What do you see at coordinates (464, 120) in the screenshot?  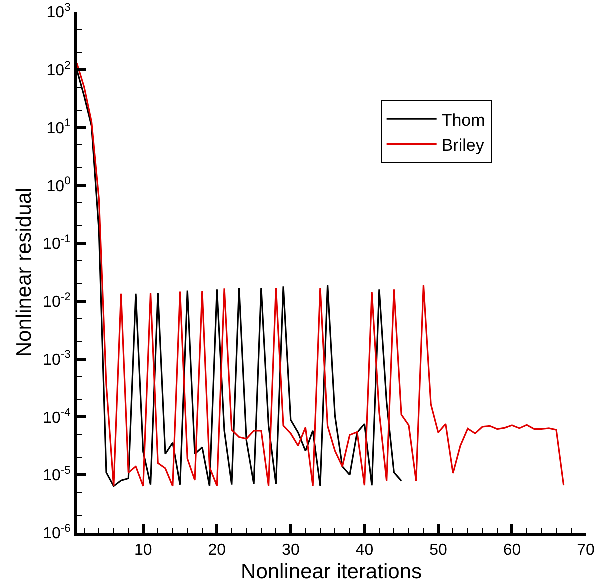 I see `legend-label: Thom` at bounding box center [464, 120].